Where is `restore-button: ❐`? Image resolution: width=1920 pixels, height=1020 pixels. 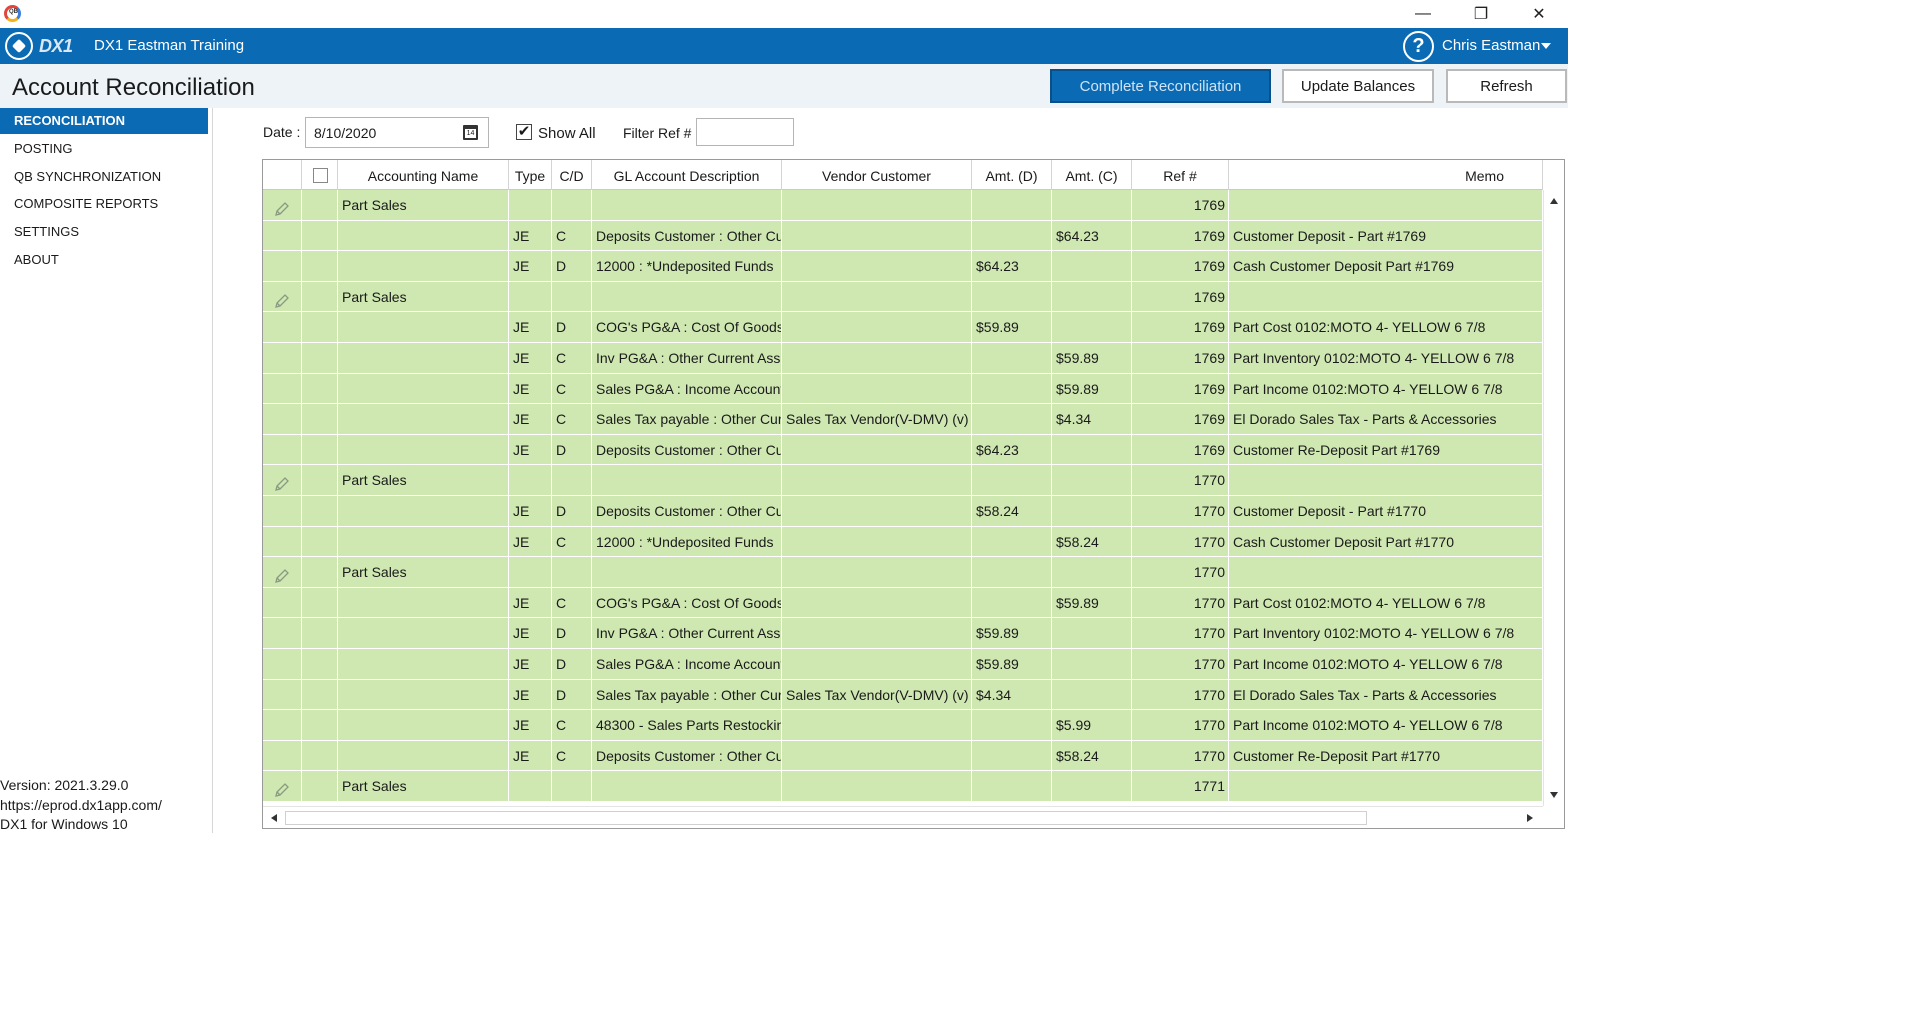
restore-button: ❐ is located at coordinates (1481, 14).